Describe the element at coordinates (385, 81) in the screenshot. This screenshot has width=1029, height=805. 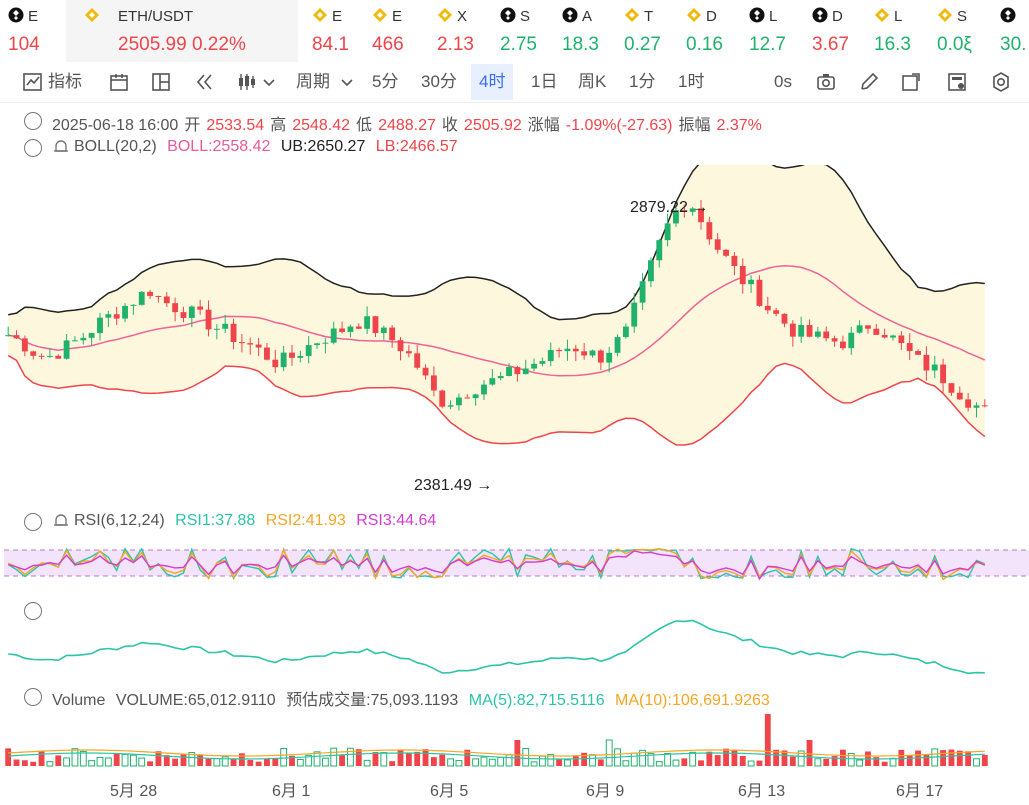
I see `interval-5m: 5分` at that location.